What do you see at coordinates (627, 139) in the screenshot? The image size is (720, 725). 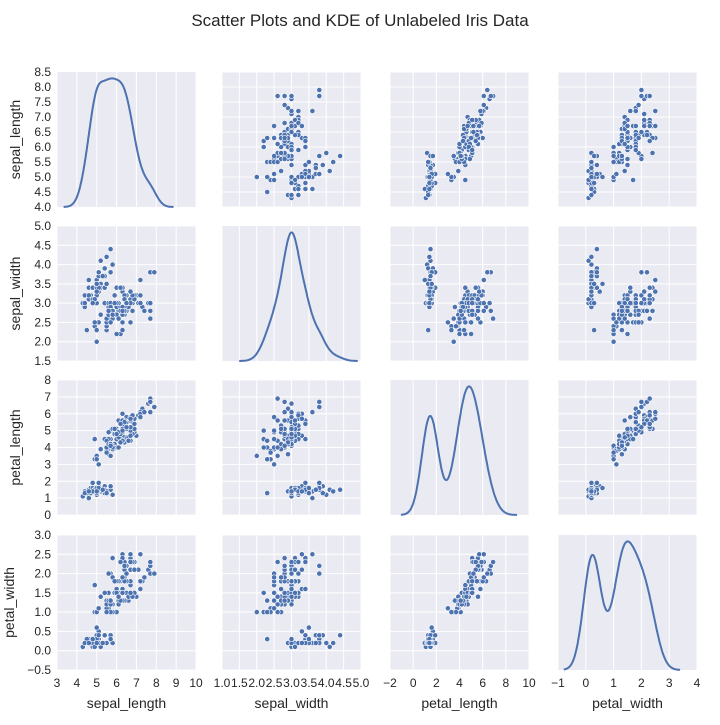 I see `panel-sepal_length-vs-petal_width` at bounding box center [627, 139].